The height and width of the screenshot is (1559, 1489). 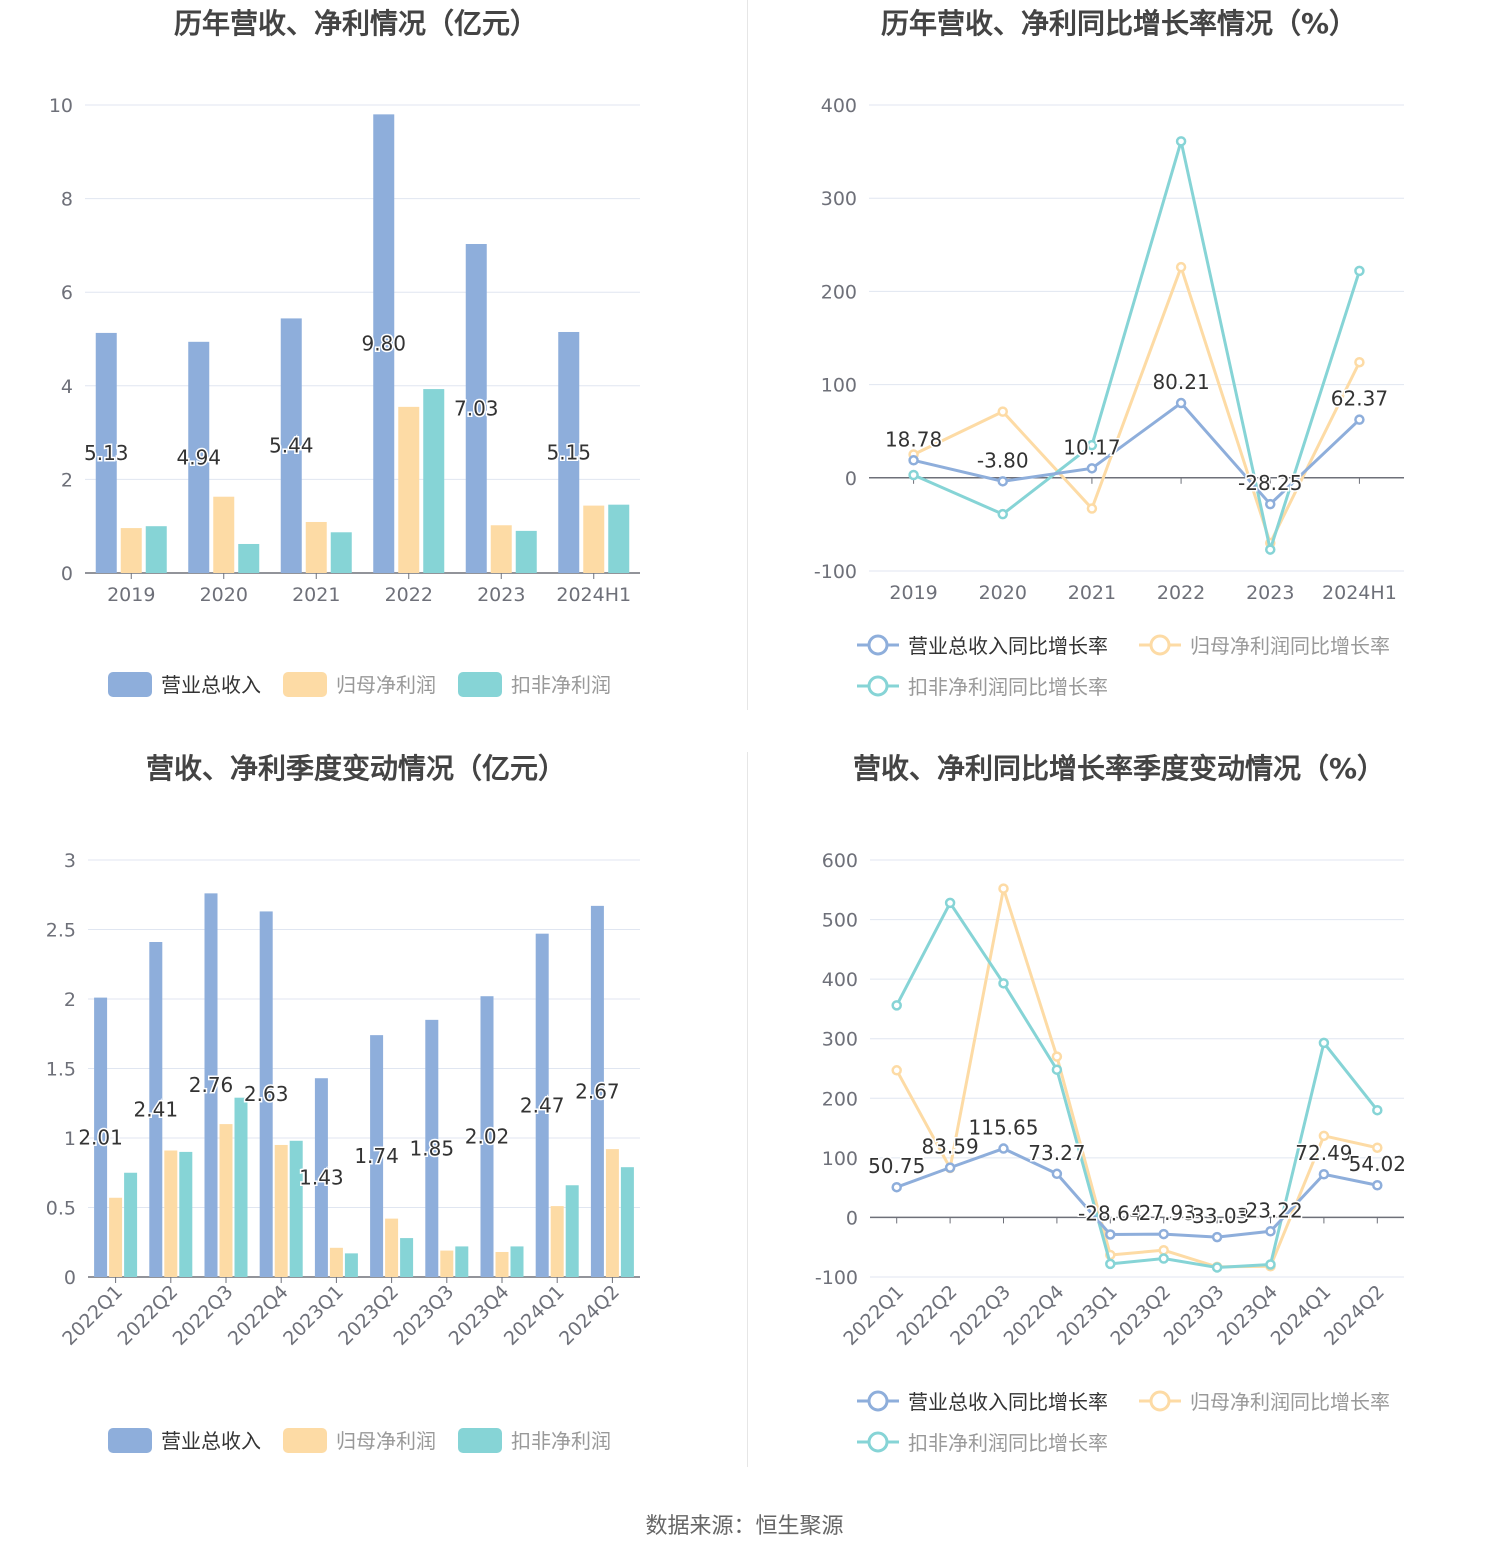 What do you see at coordinates (1180, 382) in the screenshot?
I see `data-label: 80.21` at bounding box center [1180, 382].